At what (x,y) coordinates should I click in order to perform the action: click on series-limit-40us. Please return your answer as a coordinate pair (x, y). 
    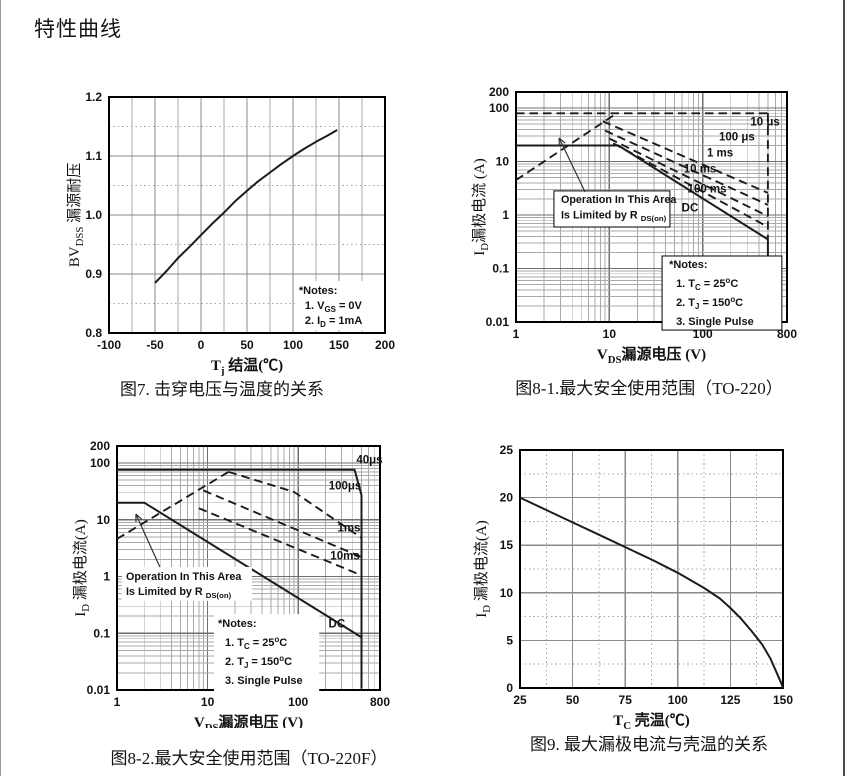
    Looking at the image, I should click on (240, 578).